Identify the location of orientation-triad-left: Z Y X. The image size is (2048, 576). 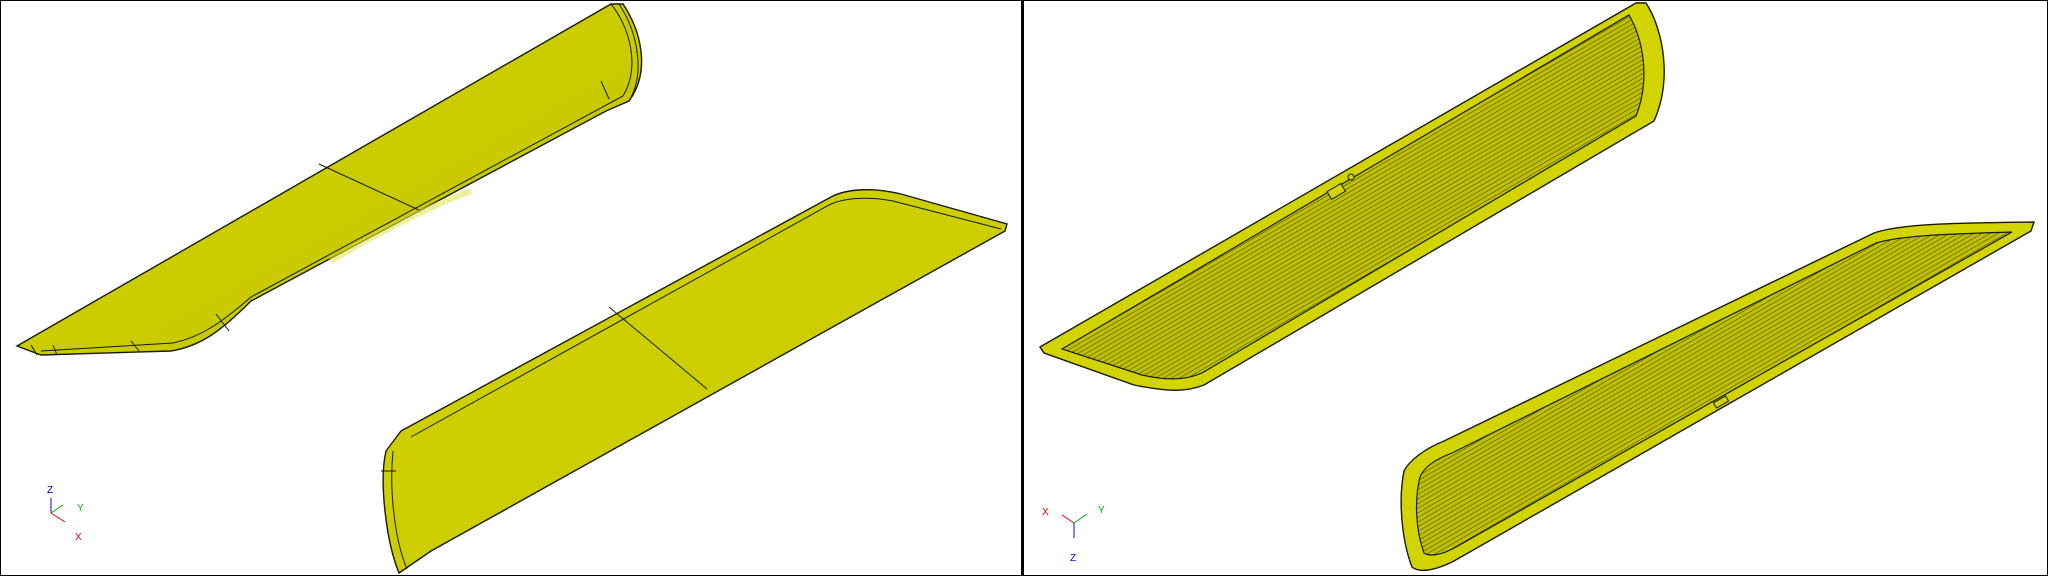
(65, 514).